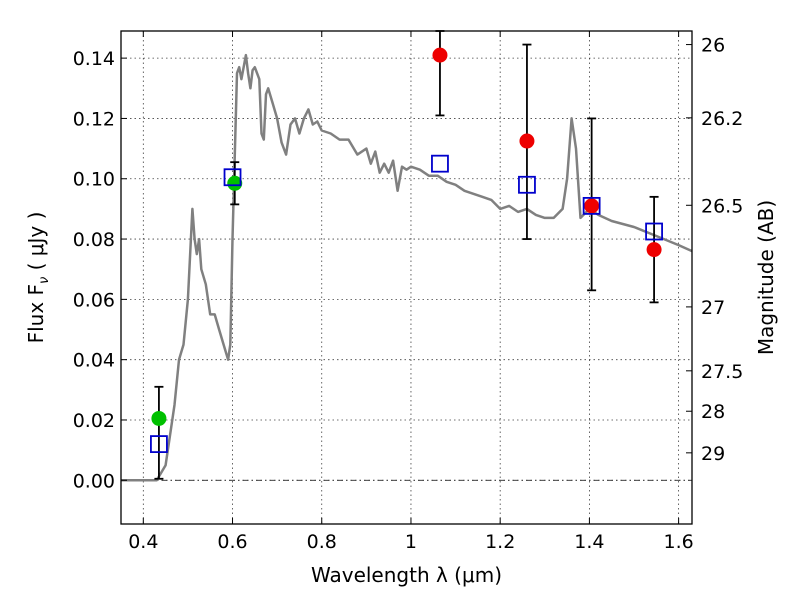 This screenshot has height=600, width=800. Describe the element at coordinates (94, 300) in the screenshot. I see `y-tick-label-3: 0.06` at that location.